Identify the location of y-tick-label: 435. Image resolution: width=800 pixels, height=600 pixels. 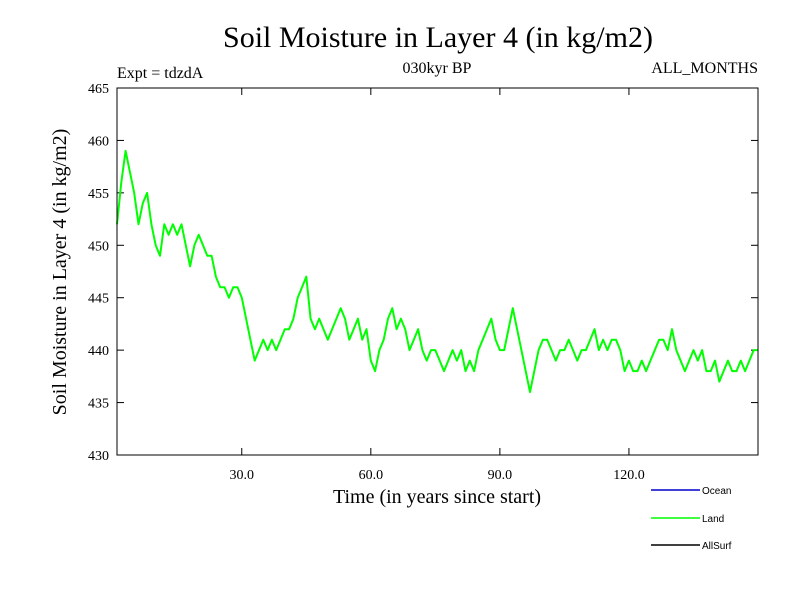
(98, 404).